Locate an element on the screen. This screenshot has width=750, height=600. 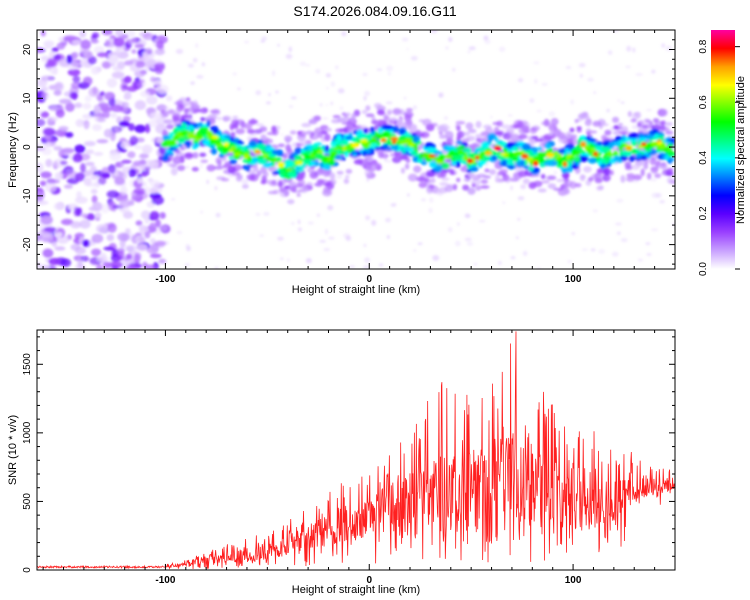
colorbar-tick-label: 0.4 is located at coordinates (703, 157).